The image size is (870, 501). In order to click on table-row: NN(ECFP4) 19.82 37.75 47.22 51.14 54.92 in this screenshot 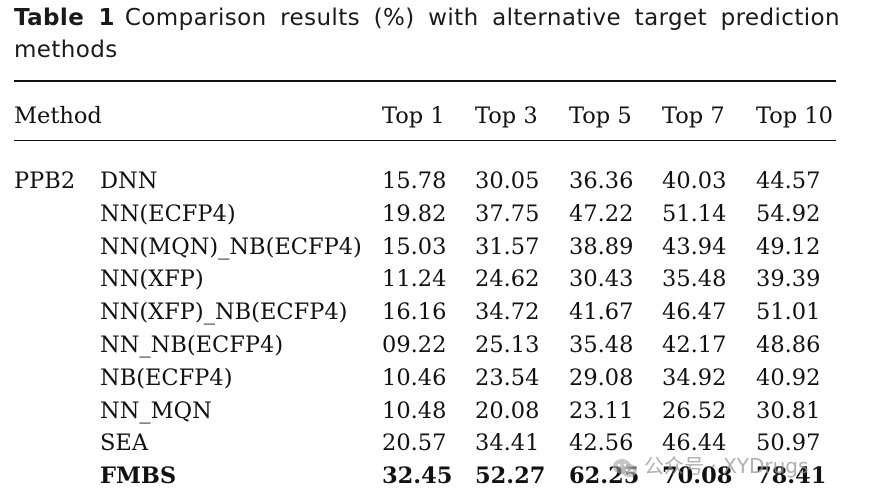, I will do `click(435, 214)`.